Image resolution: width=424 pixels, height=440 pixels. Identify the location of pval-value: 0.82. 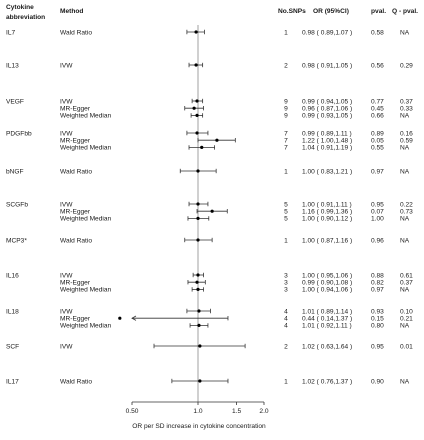
(377, 283).